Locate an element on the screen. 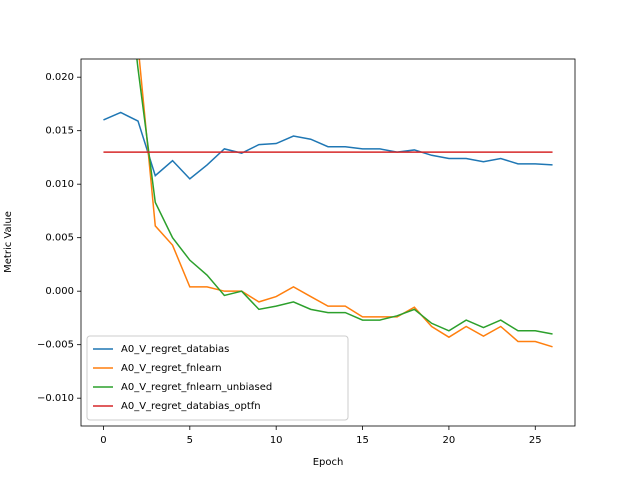 The image size is (640, 480). x-axis-label: Epoch is located at coordinates (328, 462).